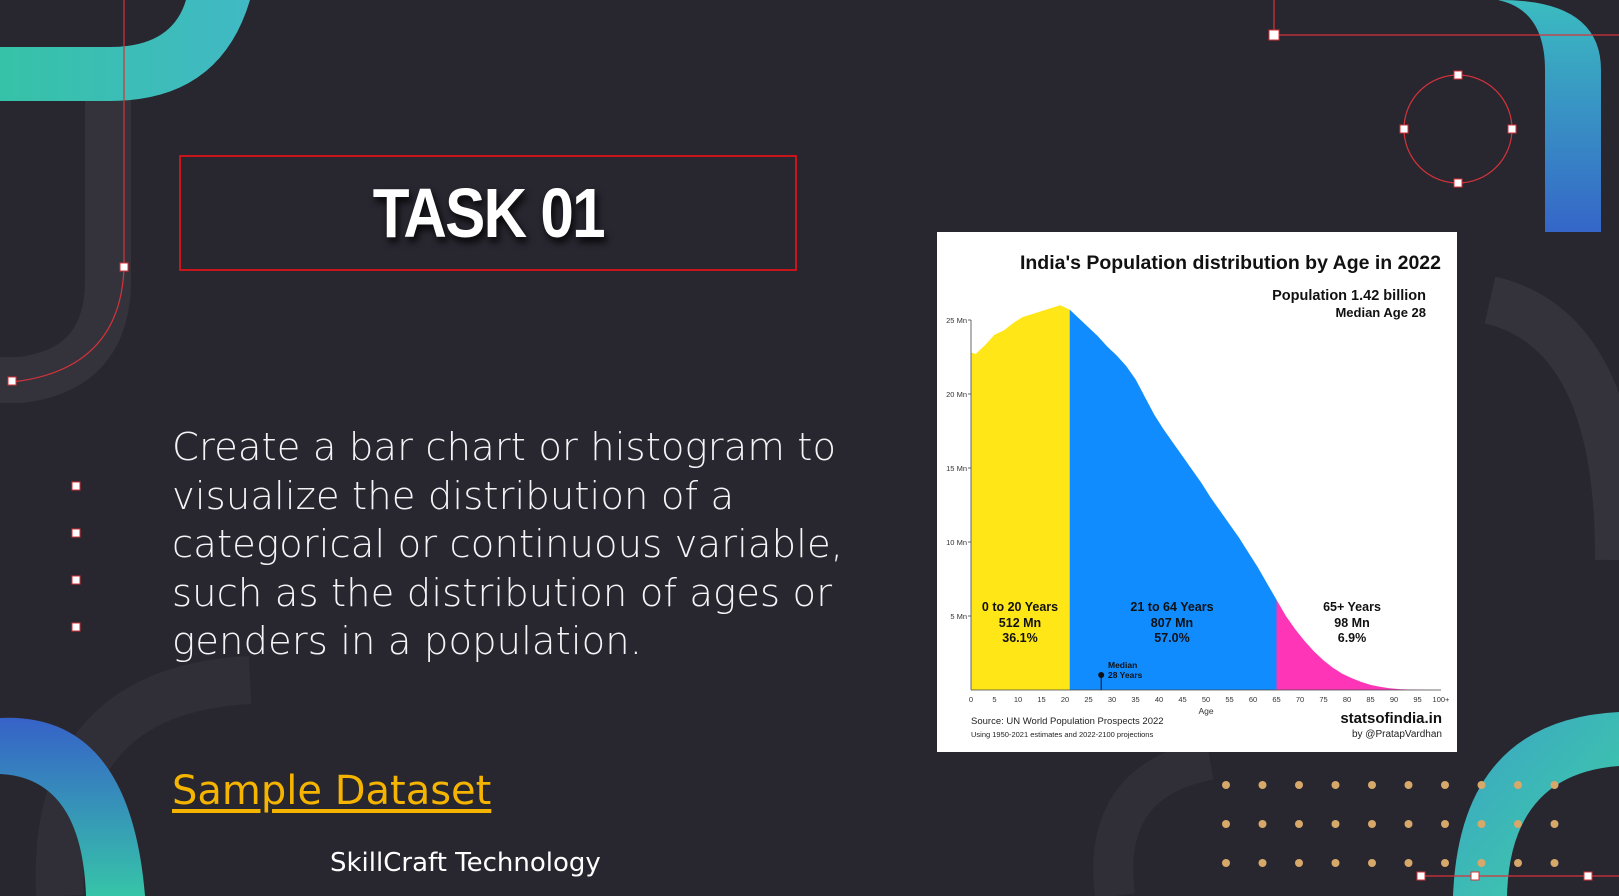  I want to click on segment-population: 98 Mn, so click(1352, 622).